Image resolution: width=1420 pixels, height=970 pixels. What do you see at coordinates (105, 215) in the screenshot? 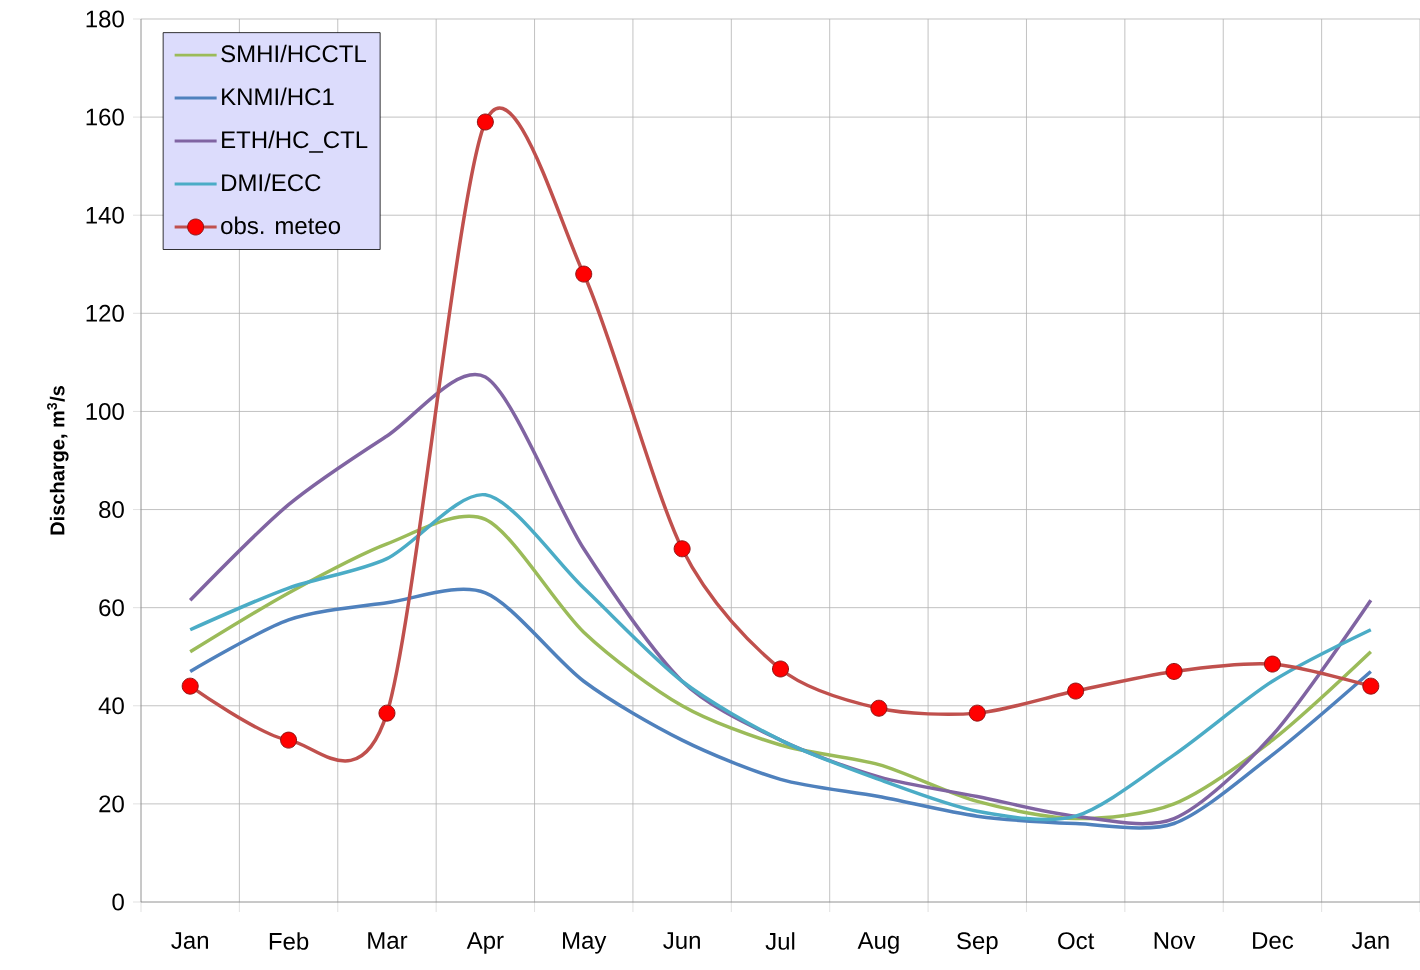
I see `y-tick-label: 140` at bounding box center [105, 215].